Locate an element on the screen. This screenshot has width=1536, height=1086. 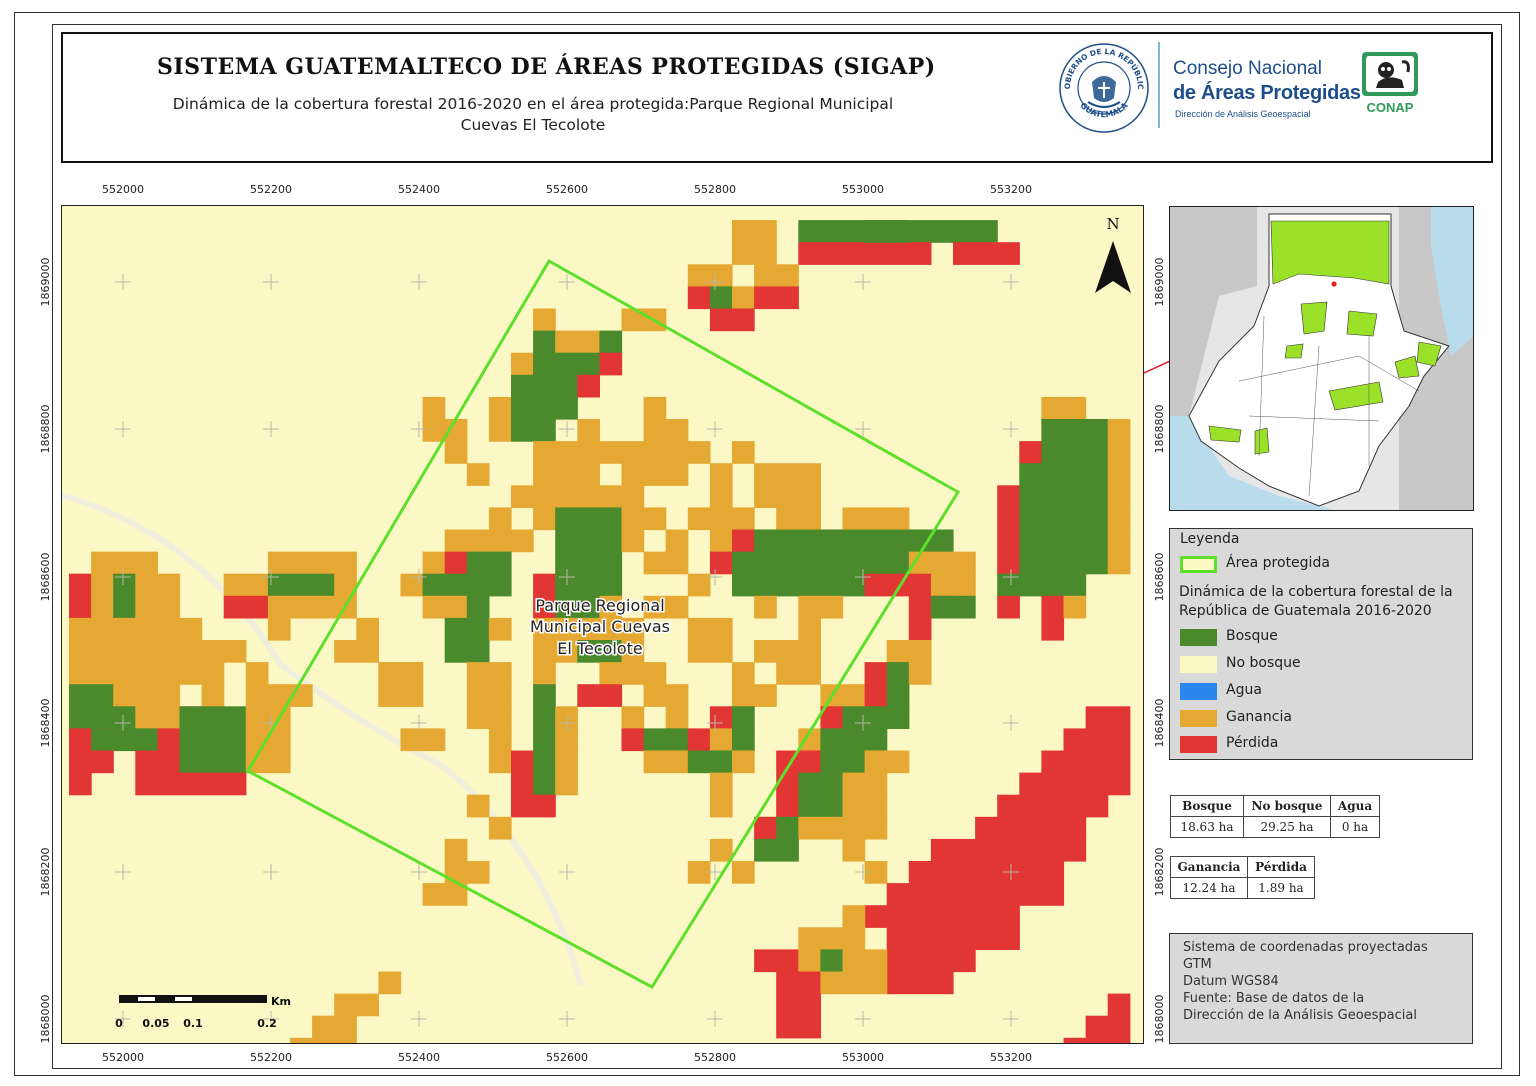
stats-table-change: Ganancia Pérdida 12.24 ha 1.89 ha is located at coordinates (1242, 877).